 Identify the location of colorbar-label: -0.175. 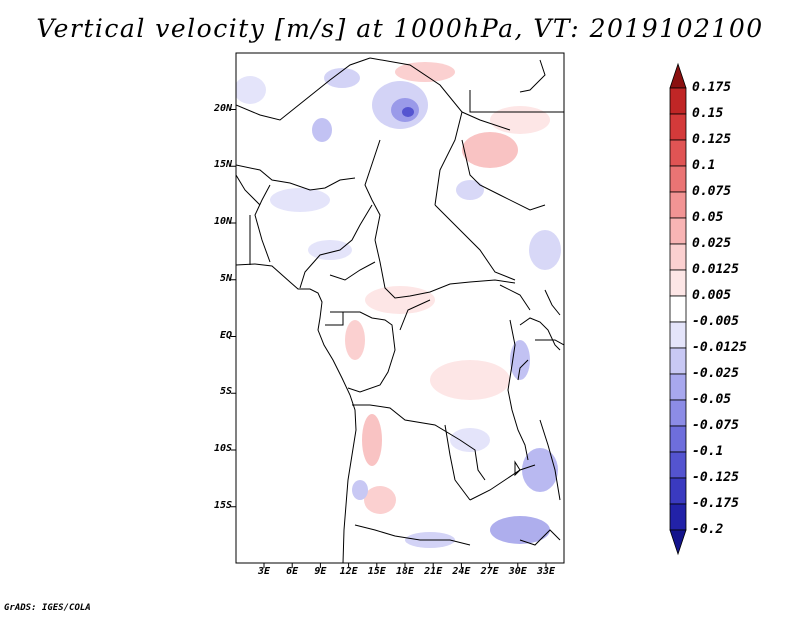
(715, 503).